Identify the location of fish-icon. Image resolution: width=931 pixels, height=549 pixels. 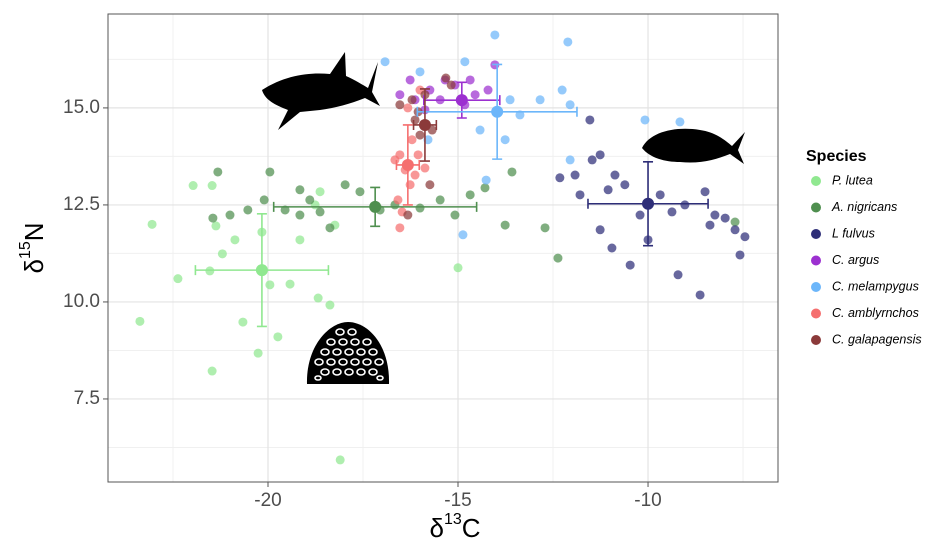
(693, 146).